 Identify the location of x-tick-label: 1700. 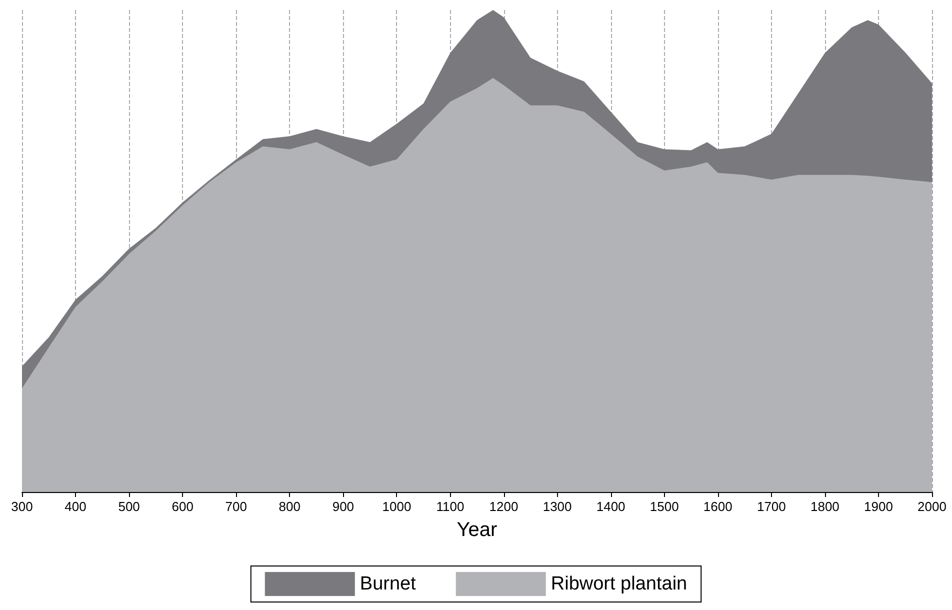
(771, 506).